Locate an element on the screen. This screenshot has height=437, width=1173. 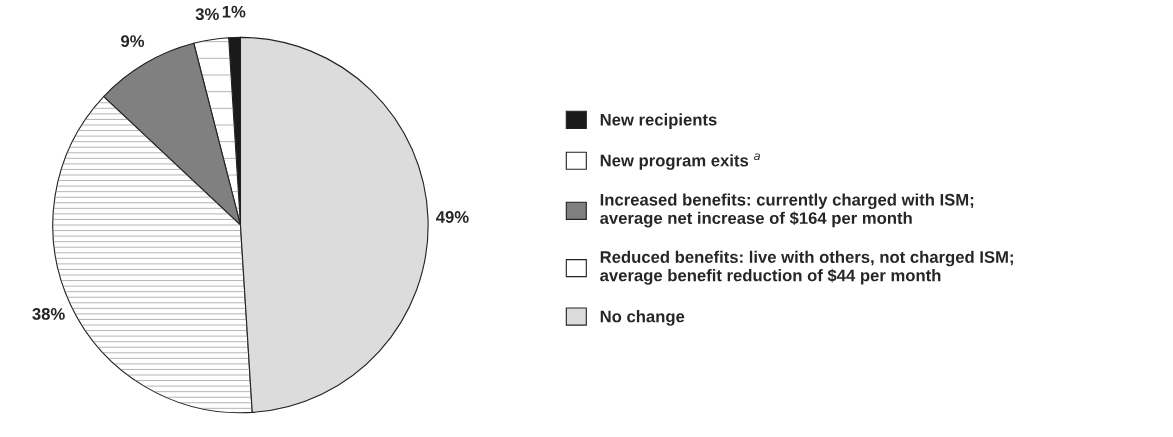
data-label: 49% is located at coordinates (452, 217).